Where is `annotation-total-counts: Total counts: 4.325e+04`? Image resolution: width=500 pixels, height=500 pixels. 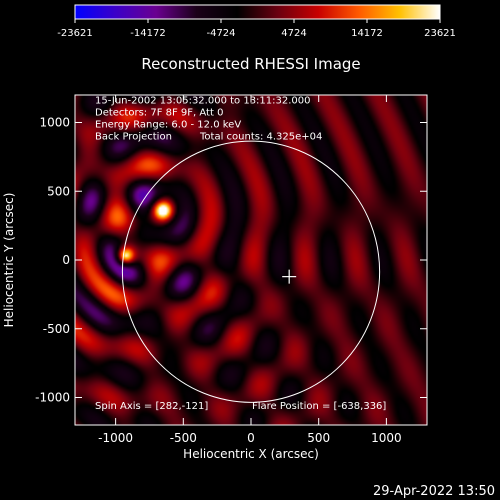
annotation-total-counts: Total counts: 4.325e+04 is located at coordinates (260, 136).